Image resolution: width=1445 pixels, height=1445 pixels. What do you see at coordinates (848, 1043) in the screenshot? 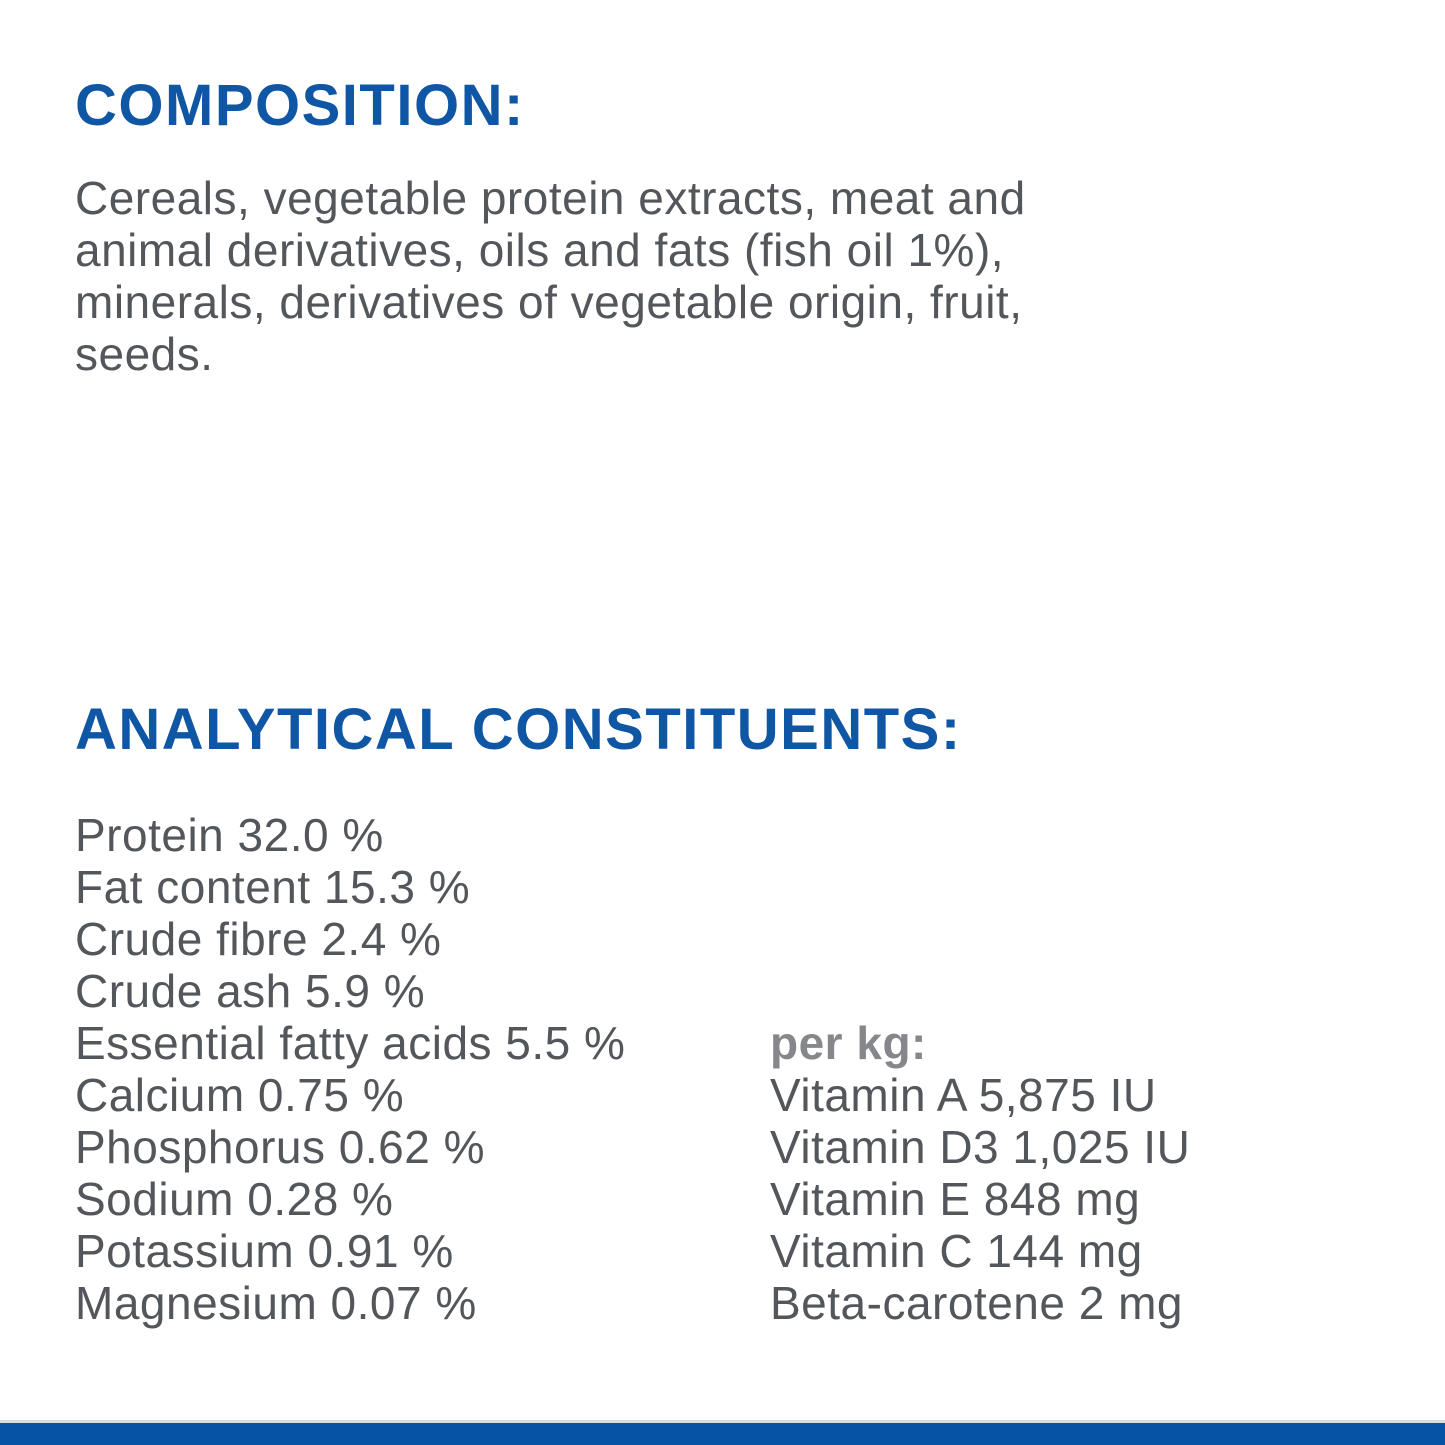
I see `per-kg-header: per kg:` at bounding box center [848, 1043].